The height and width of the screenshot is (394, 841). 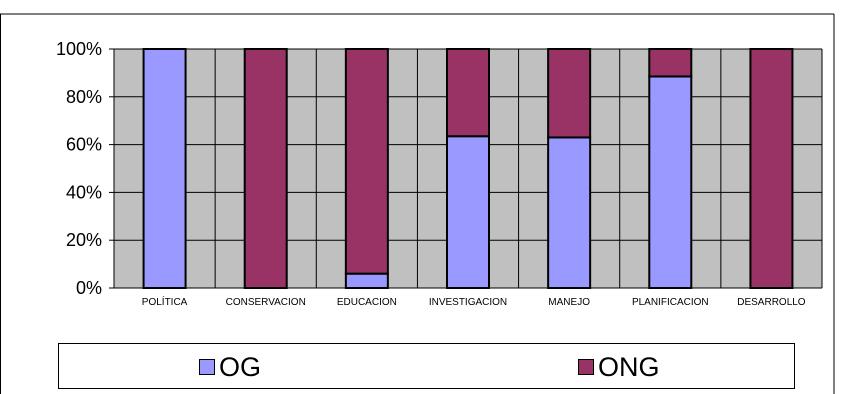 What do you see at coordinates (207, 367) in the screenshot?
I see `legend-swatch-og` at bounding box center [207, 367].